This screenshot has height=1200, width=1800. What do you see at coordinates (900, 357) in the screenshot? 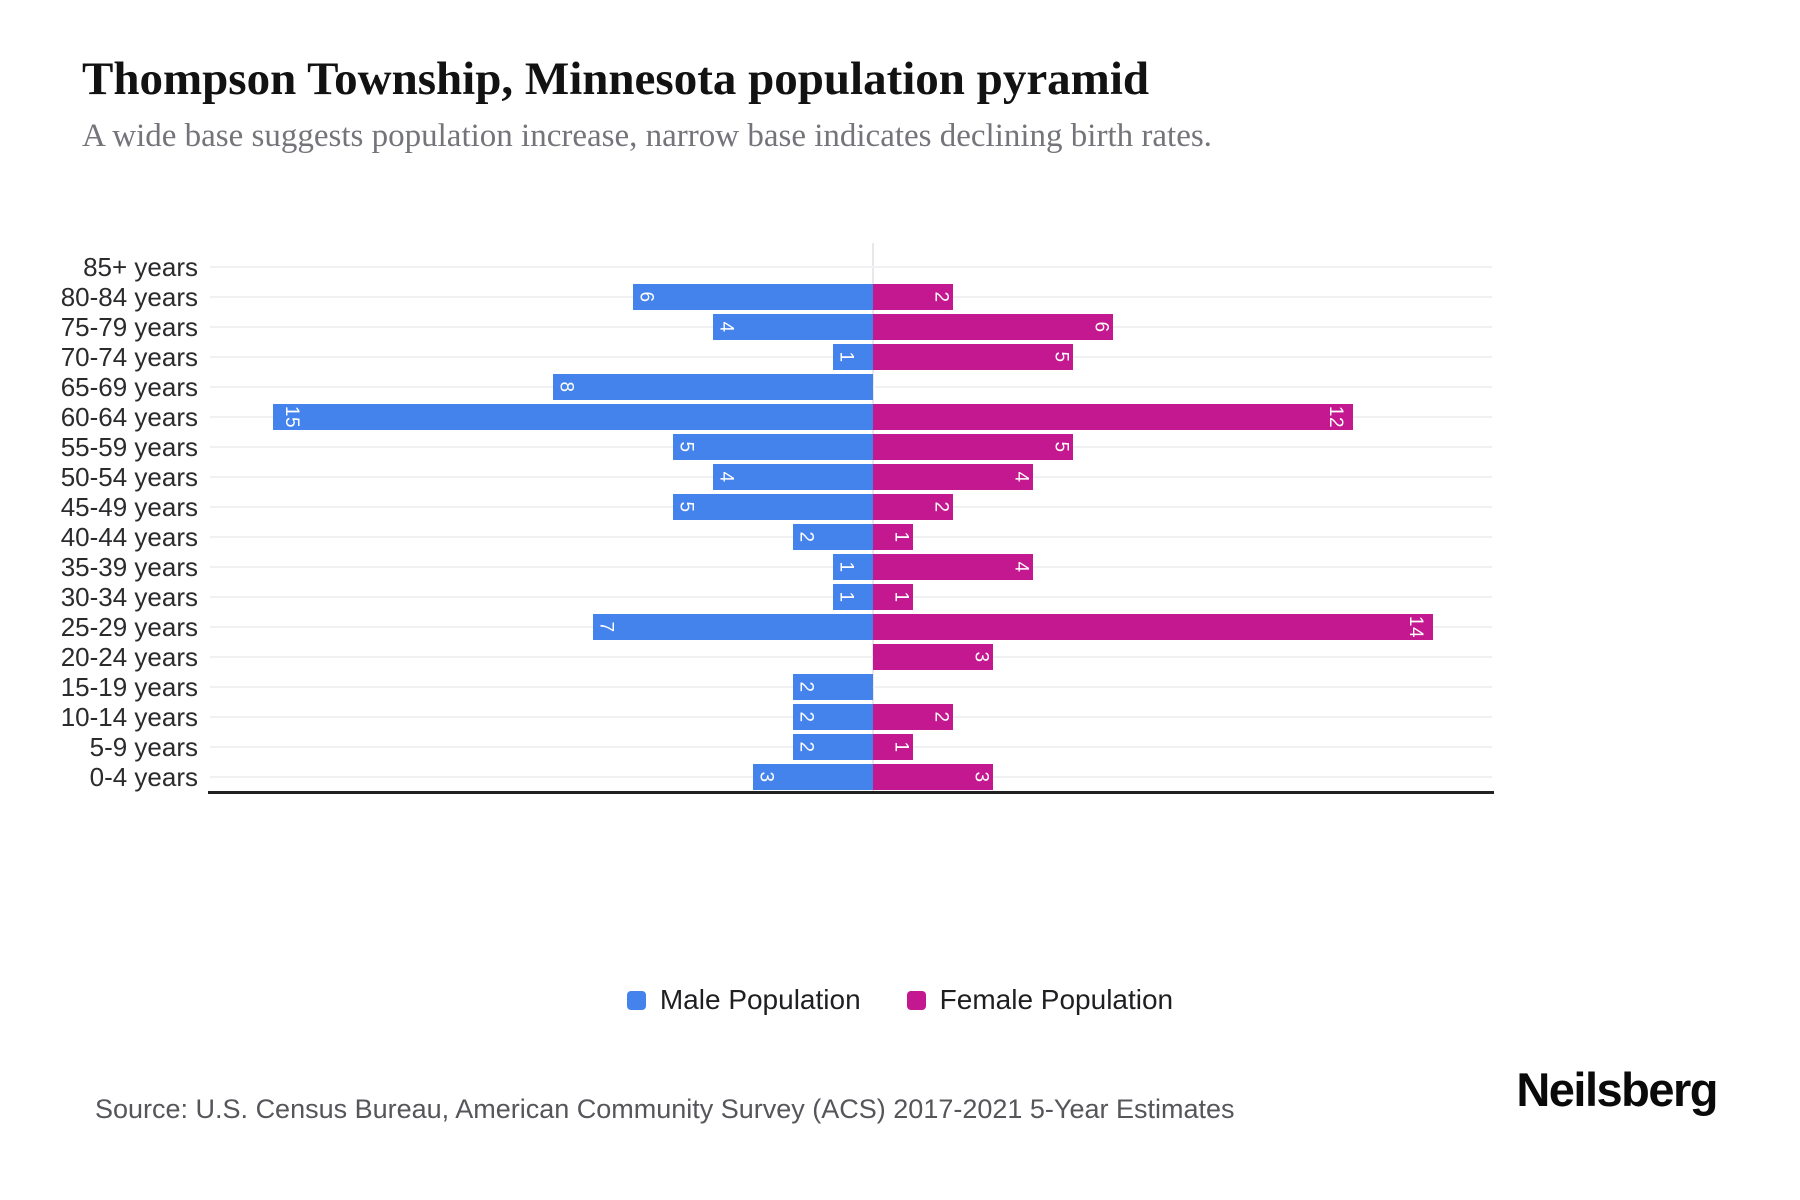
I see `pyramid-row: 70-74 years 1 5` at bounding box center [900, 357].